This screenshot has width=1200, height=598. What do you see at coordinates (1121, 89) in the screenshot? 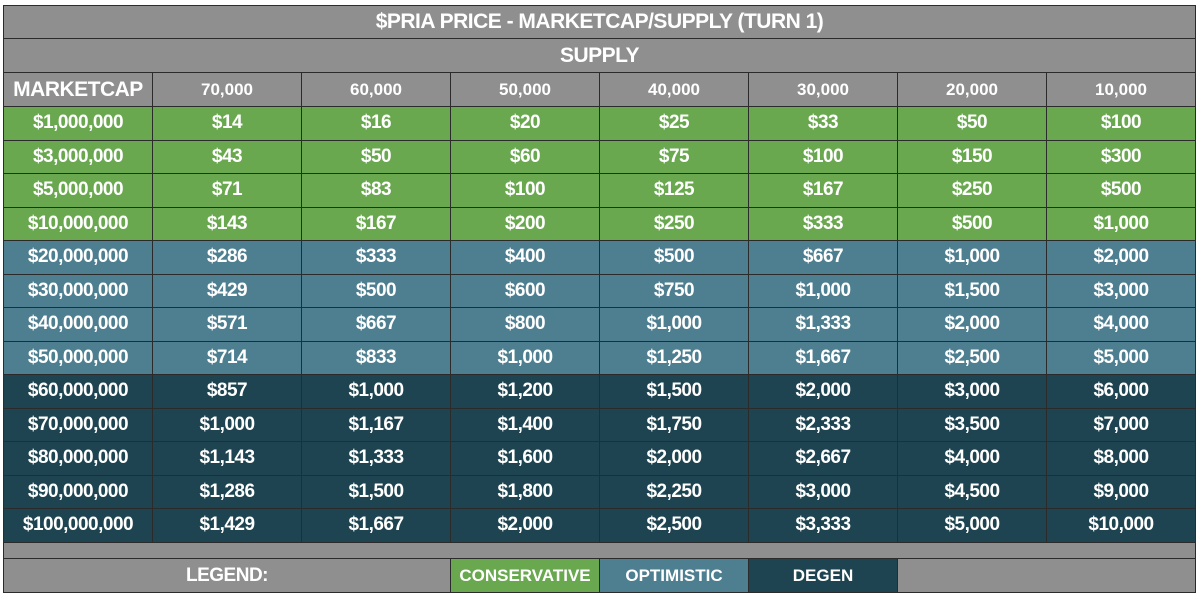
I see `supply-header: 10,000` at bounding box center [1121, 89].